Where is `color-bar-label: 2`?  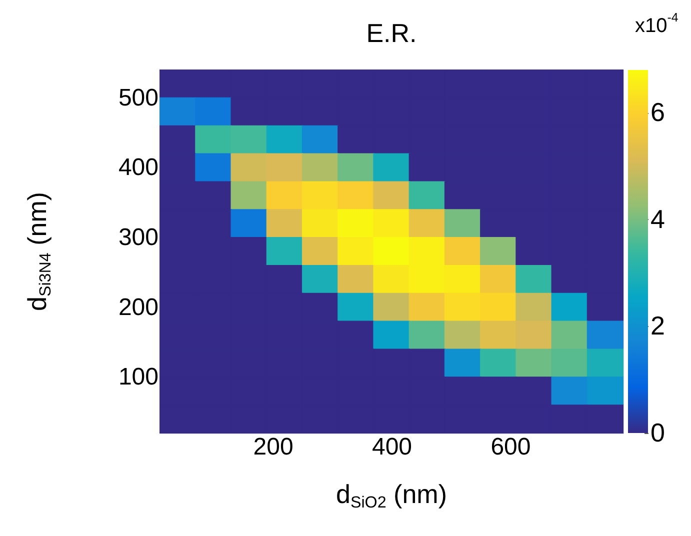 color-bar-label: 2 is located at coordinates (657, 325).